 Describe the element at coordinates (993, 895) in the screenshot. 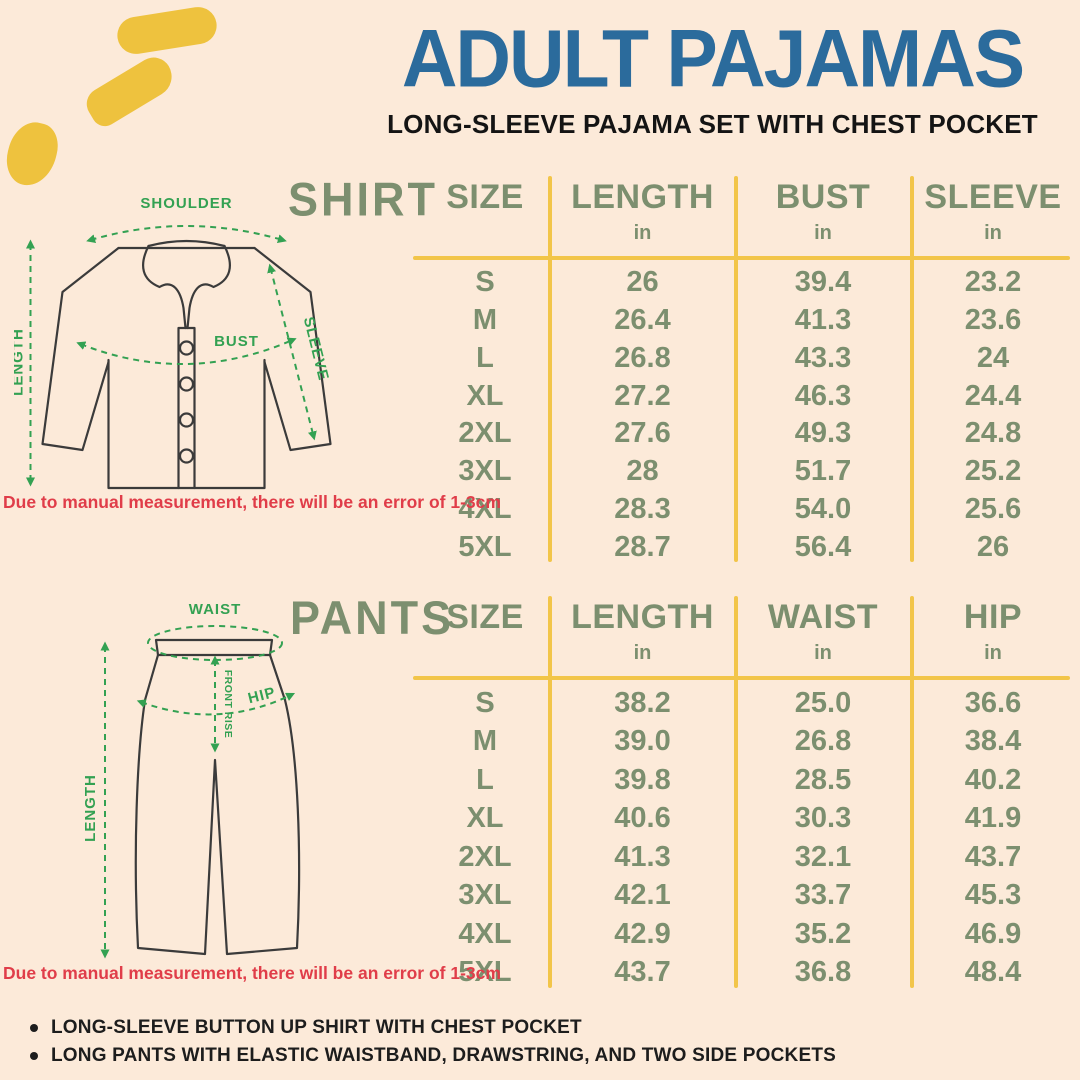

I see `hip-cell: 45.3` at that location.